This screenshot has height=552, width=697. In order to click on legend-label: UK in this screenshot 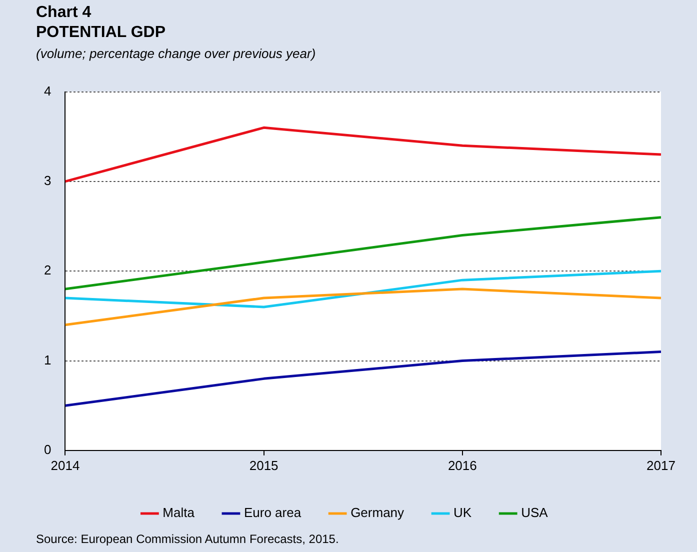, I will do `click(463, 512)`.